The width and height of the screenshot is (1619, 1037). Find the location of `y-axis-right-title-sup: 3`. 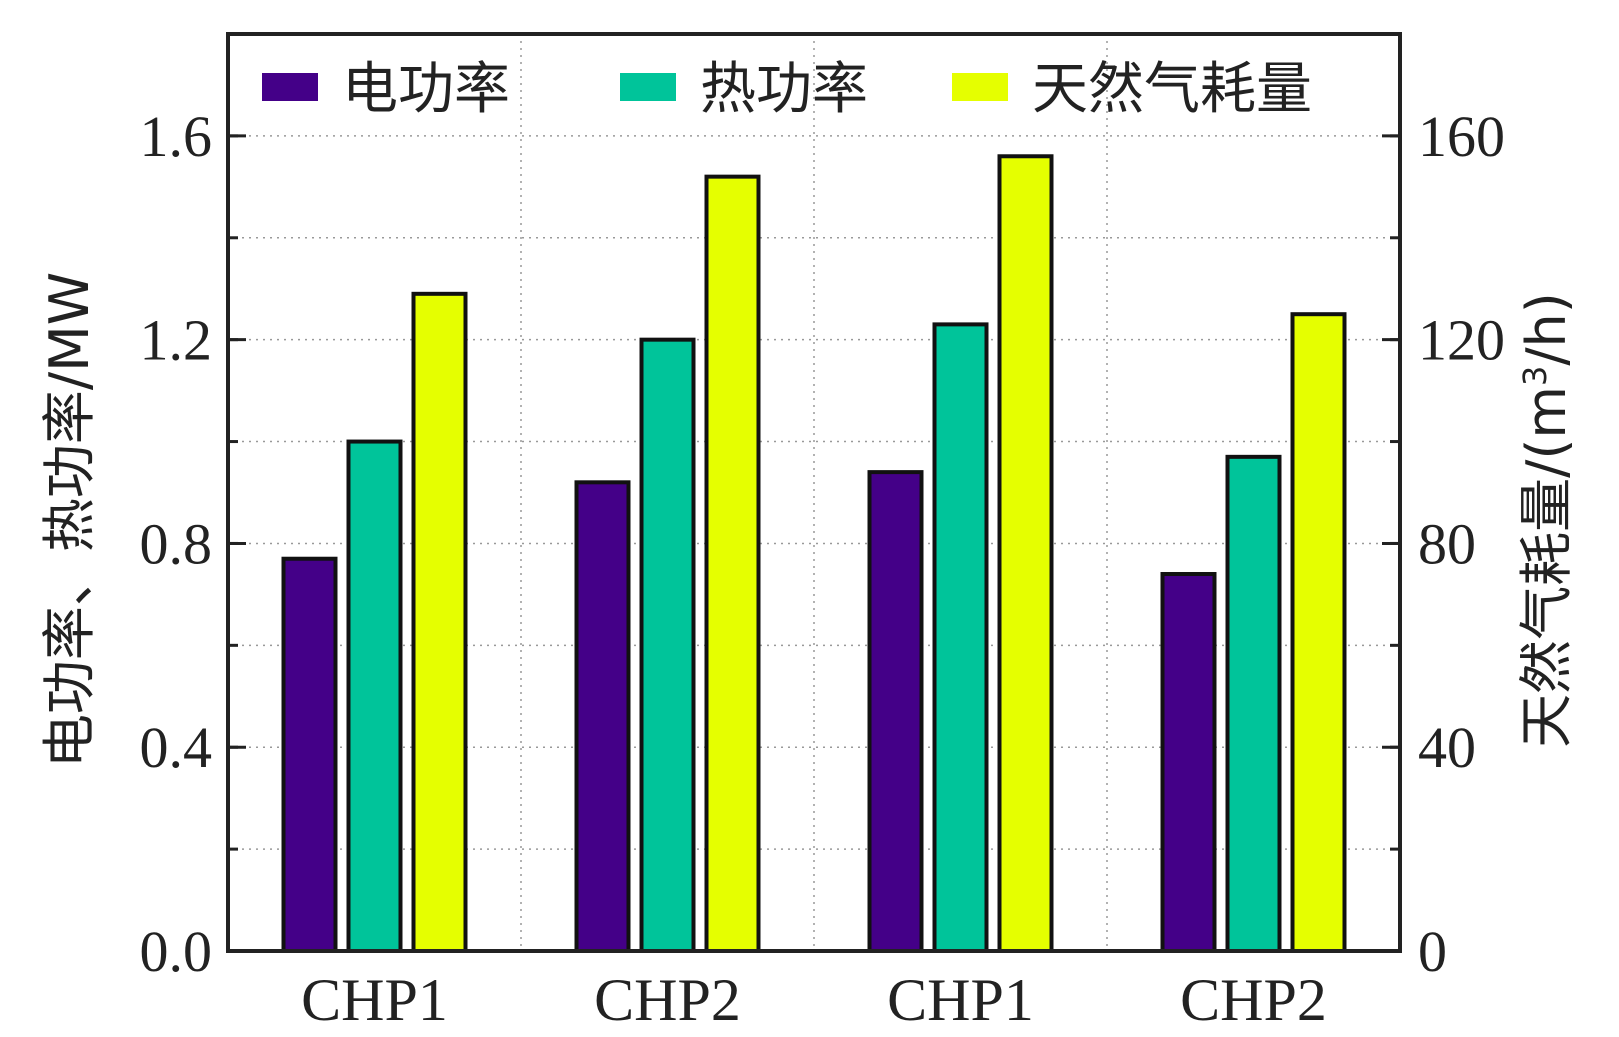

y-axis-right-title-sup: 3 is located at coordinates (1535, 376).